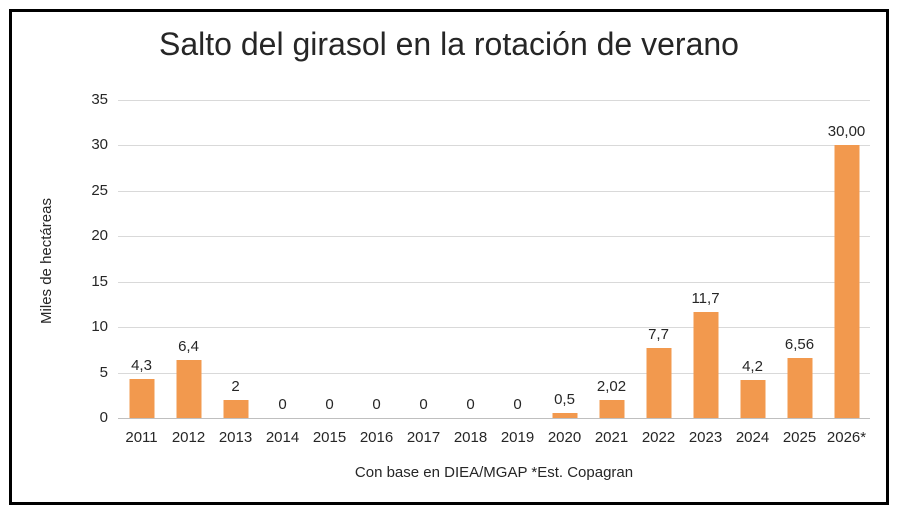 The width and height of the screenshot is (901, 522). I want to click on bar-slot: 2,02, so click(611, 259).